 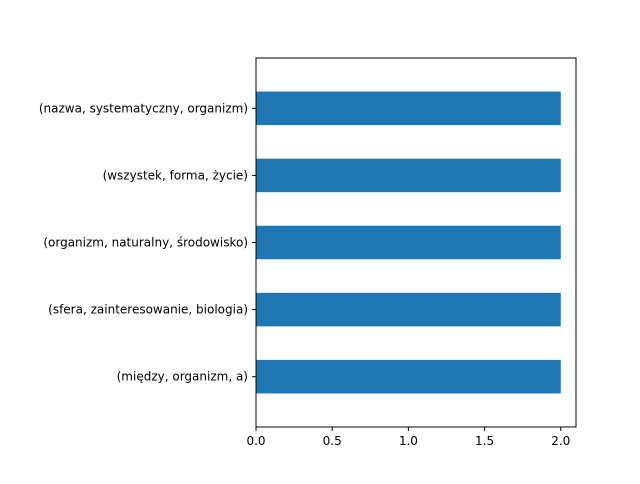 I want to click on x-tick-label-1: 0.5, so click(x=332, y=441).